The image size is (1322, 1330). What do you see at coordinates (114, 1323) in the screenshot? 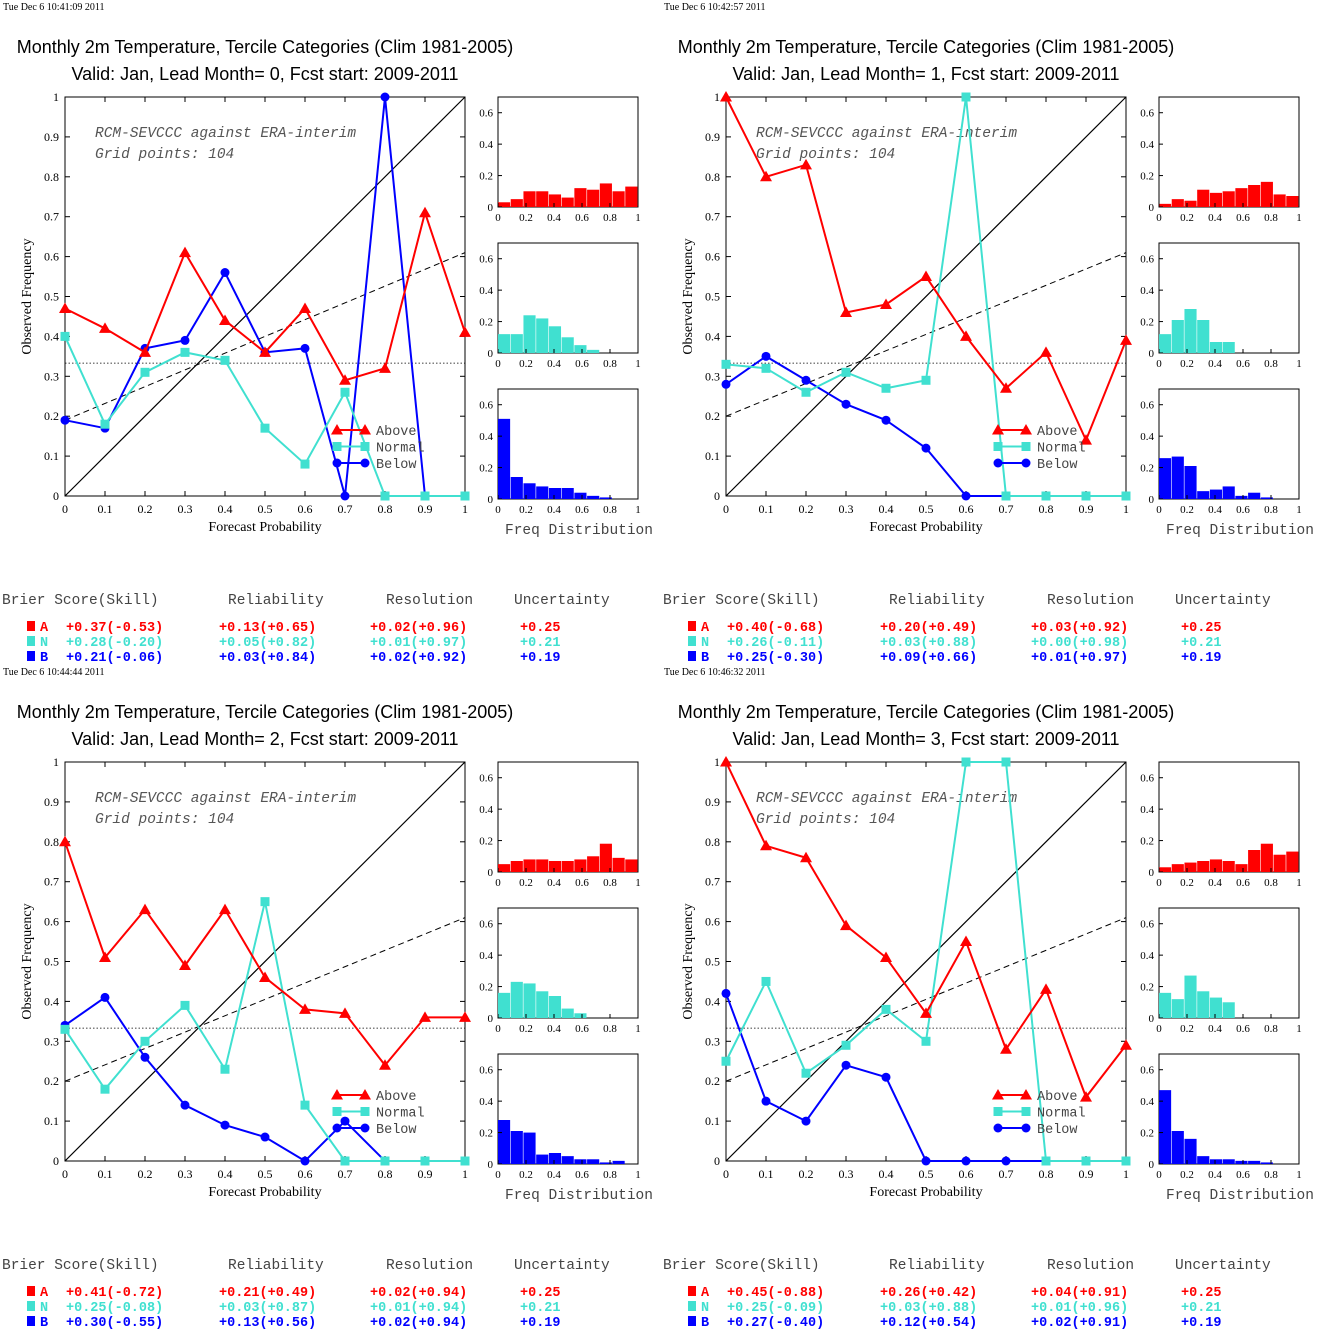
I see `score-value-B: +0.30(-0.55)` at bounding box center [114, 1323].